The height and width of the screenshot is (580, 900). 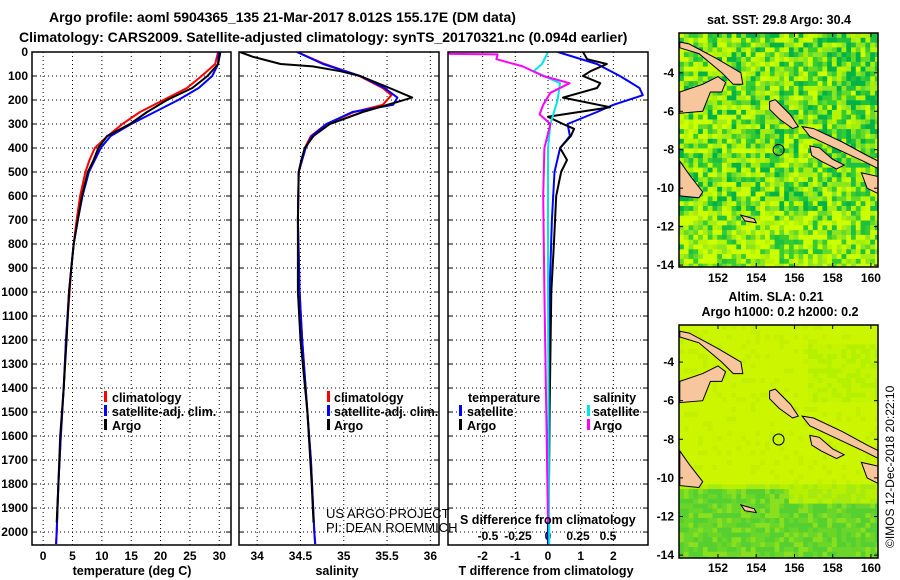 I want to click on depth-tick-label: 1600, so click(x=14, y=436).